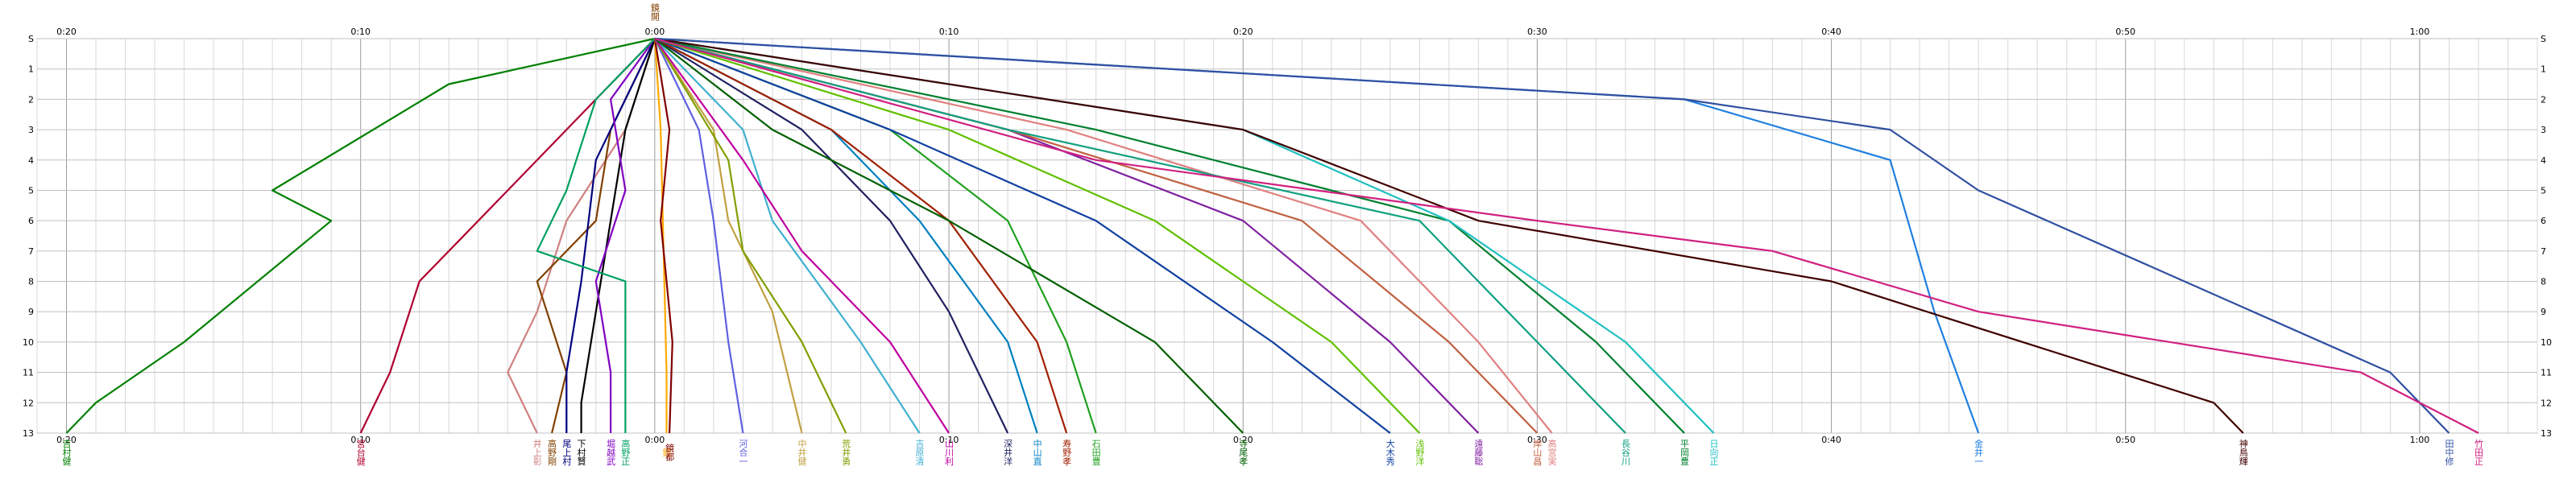 Image resolution: width=2576 pixels, height=483 pixels. Describe the element at coordinates (654, 12) in the screenshot. I see `top-station-label: 鏡開` at that location.